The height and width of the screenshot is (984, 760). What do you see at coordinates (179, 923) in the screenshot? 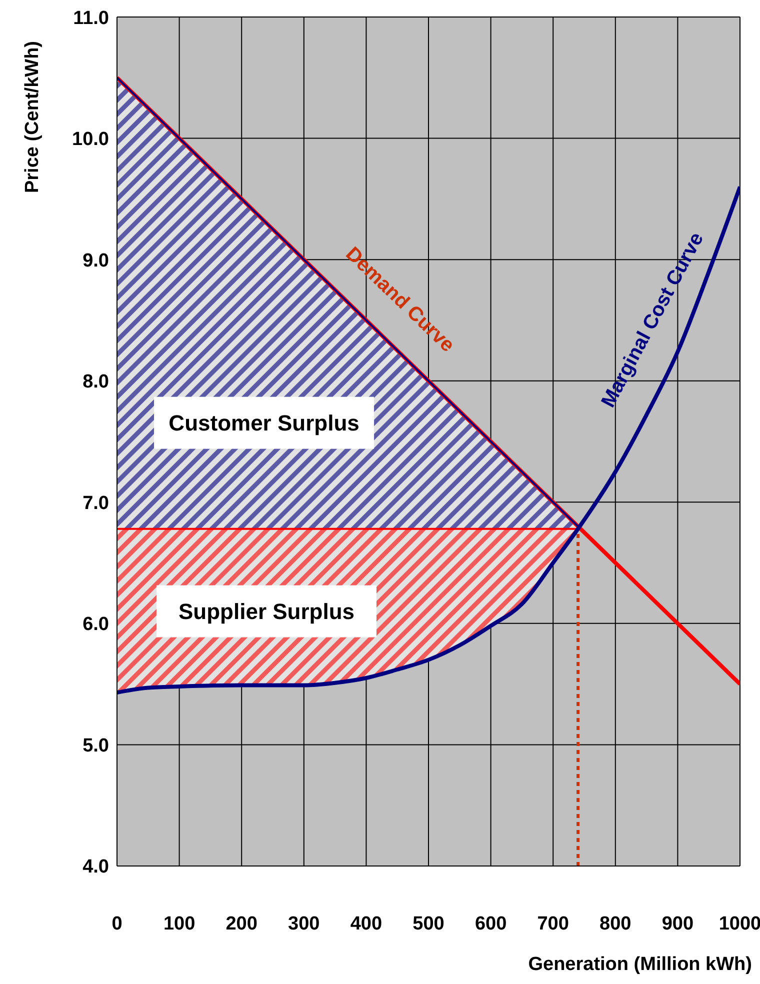
I see `x-tick-label: 100` at bounding box center [179, 923].